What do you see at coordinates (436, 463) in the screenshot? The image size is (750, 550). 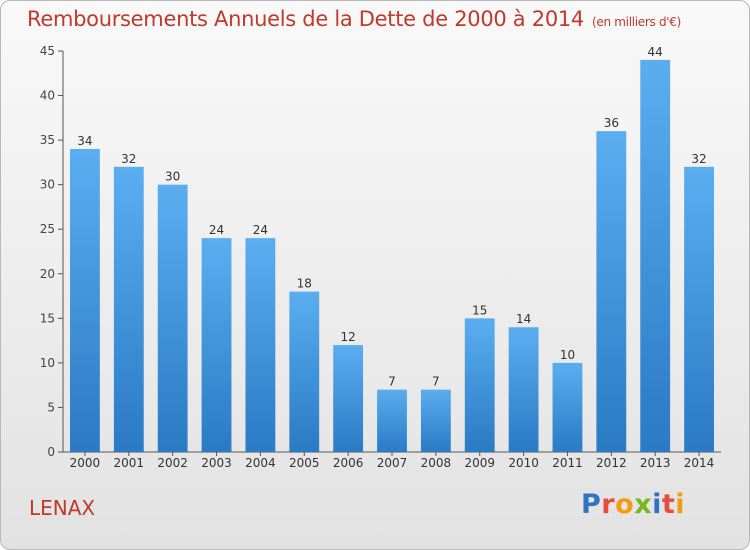 I see `x-tick-label-2008: 2008` at bounding box center [436, 463].